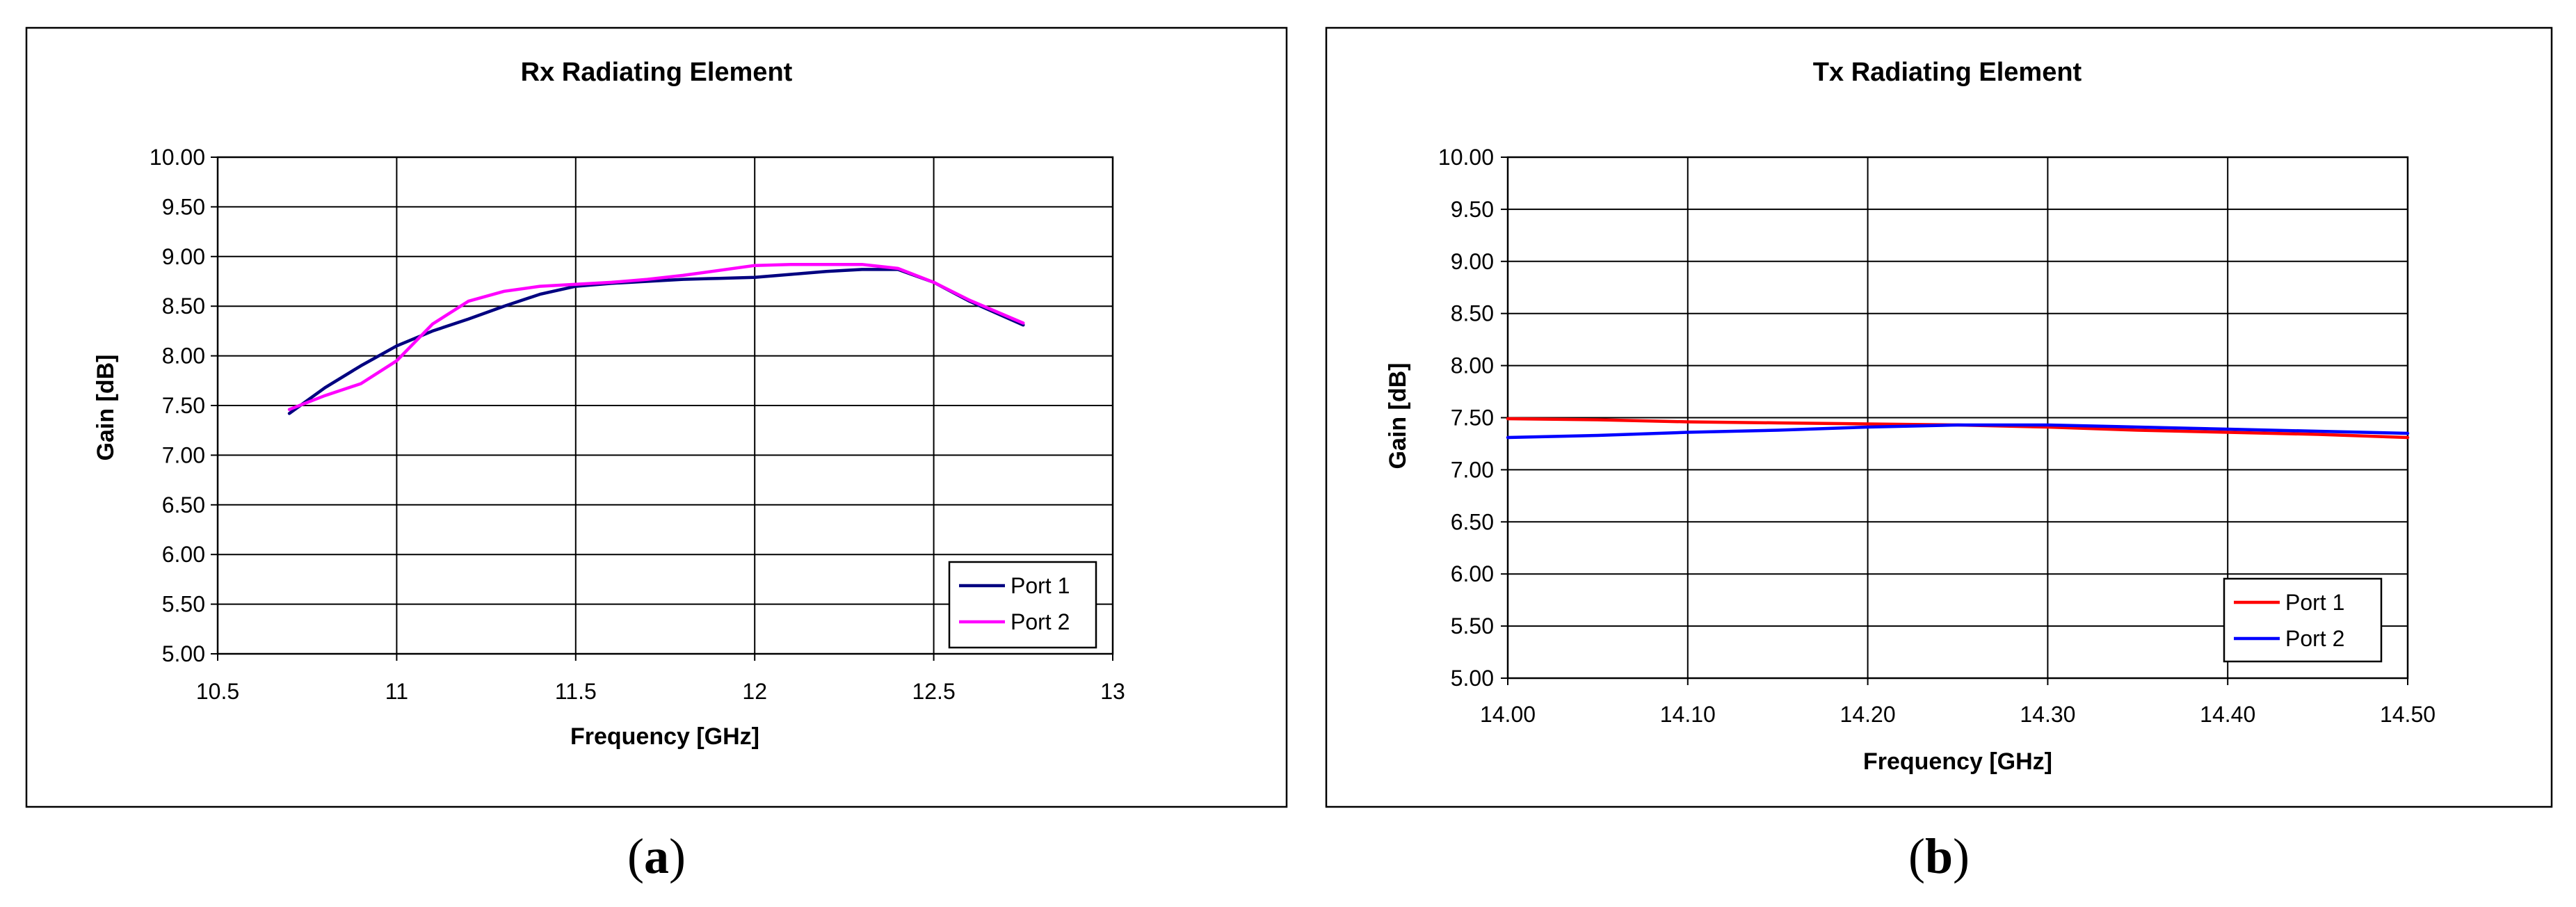  I want to click on x-tick-label: 11, so click(396, 692).